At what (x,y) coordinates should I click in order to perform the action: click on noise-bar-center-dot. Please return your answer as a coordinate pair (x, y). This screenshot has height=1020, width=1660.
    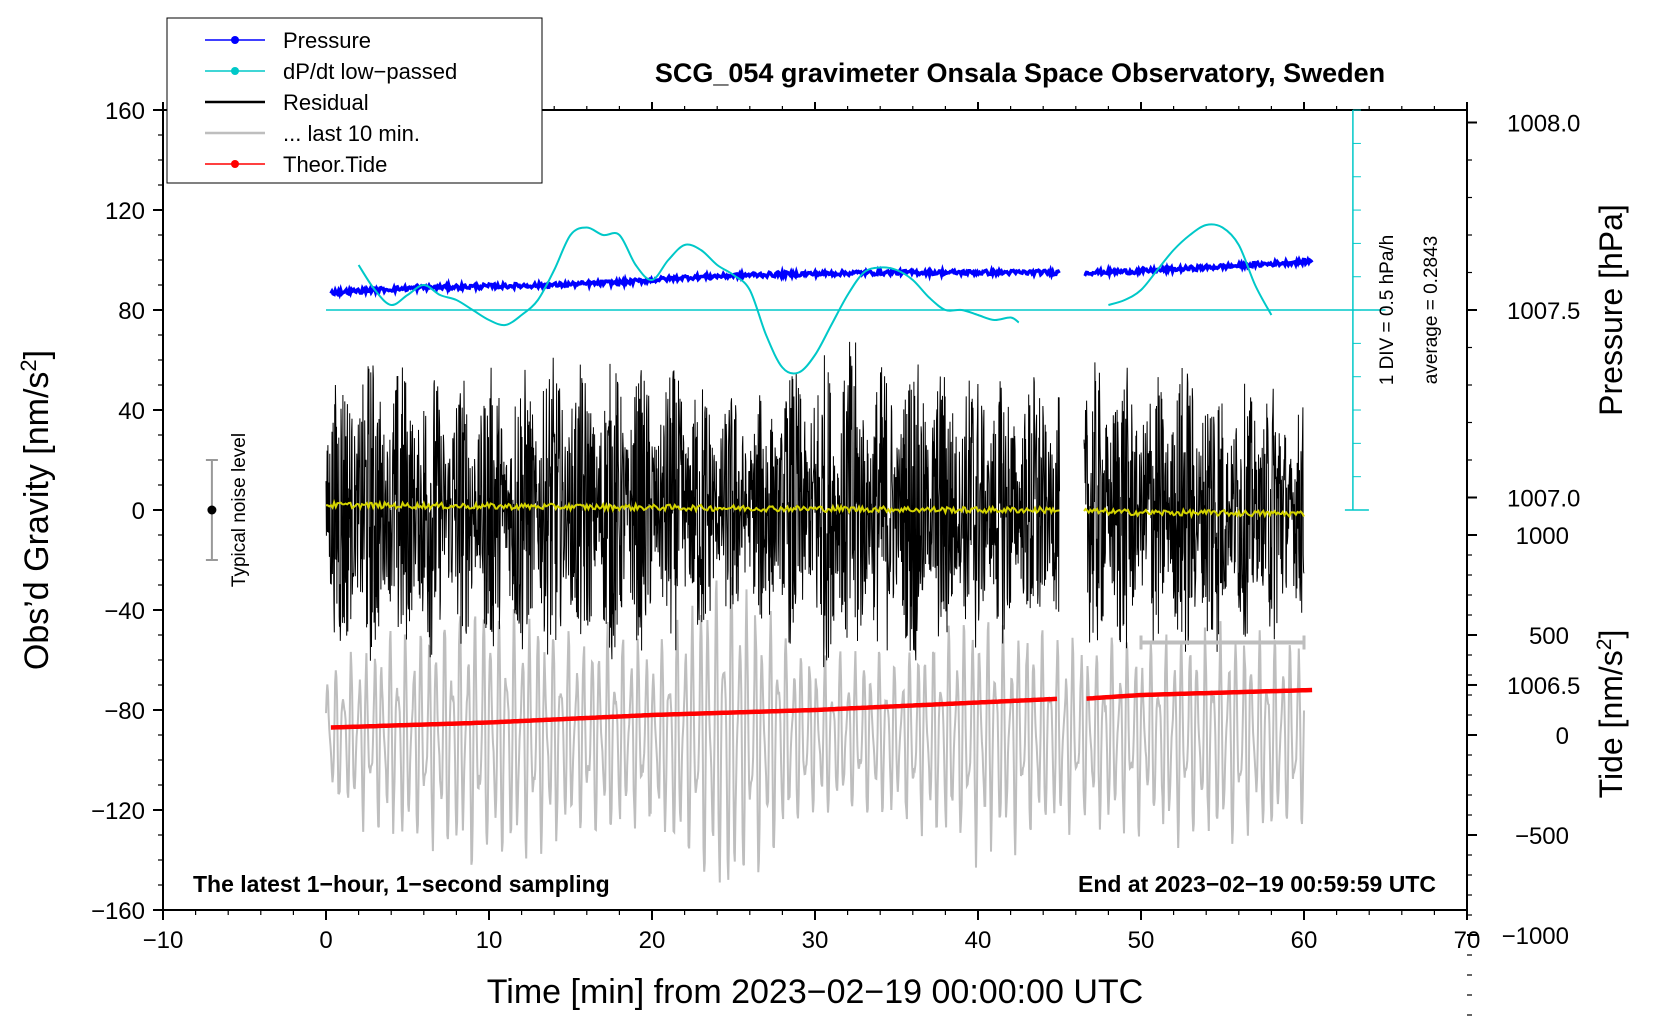
    Looking at the image, I should click on (212, 510).